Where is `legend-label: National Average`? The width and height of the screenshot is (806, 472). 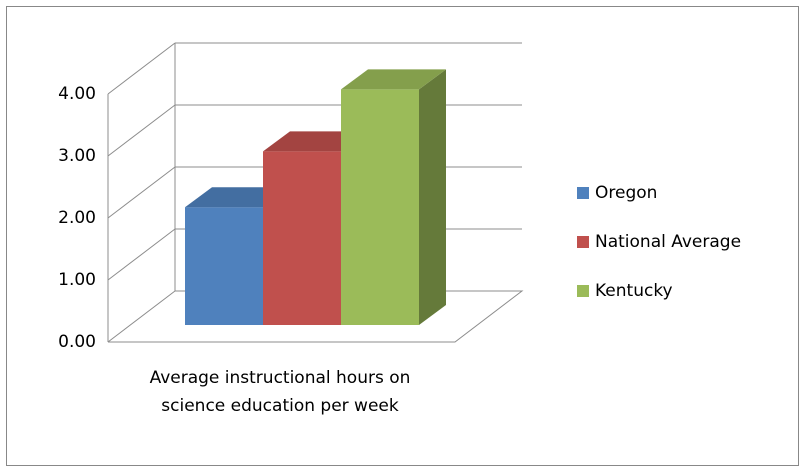 legend-label: National Average is located at coordinates (668, 242).